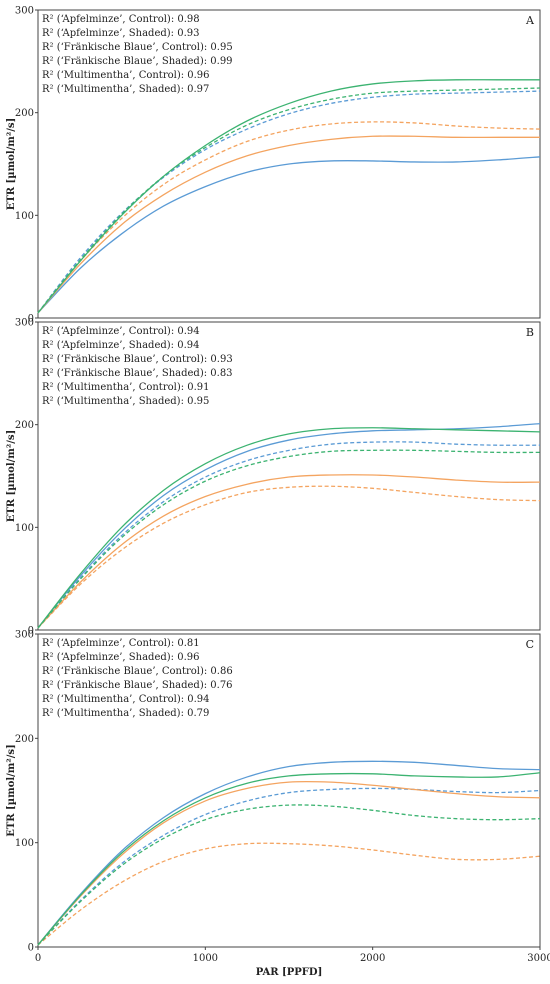 The image size is (550, 984). I want to click on x-tick-label: 1000, so click(205, 958).